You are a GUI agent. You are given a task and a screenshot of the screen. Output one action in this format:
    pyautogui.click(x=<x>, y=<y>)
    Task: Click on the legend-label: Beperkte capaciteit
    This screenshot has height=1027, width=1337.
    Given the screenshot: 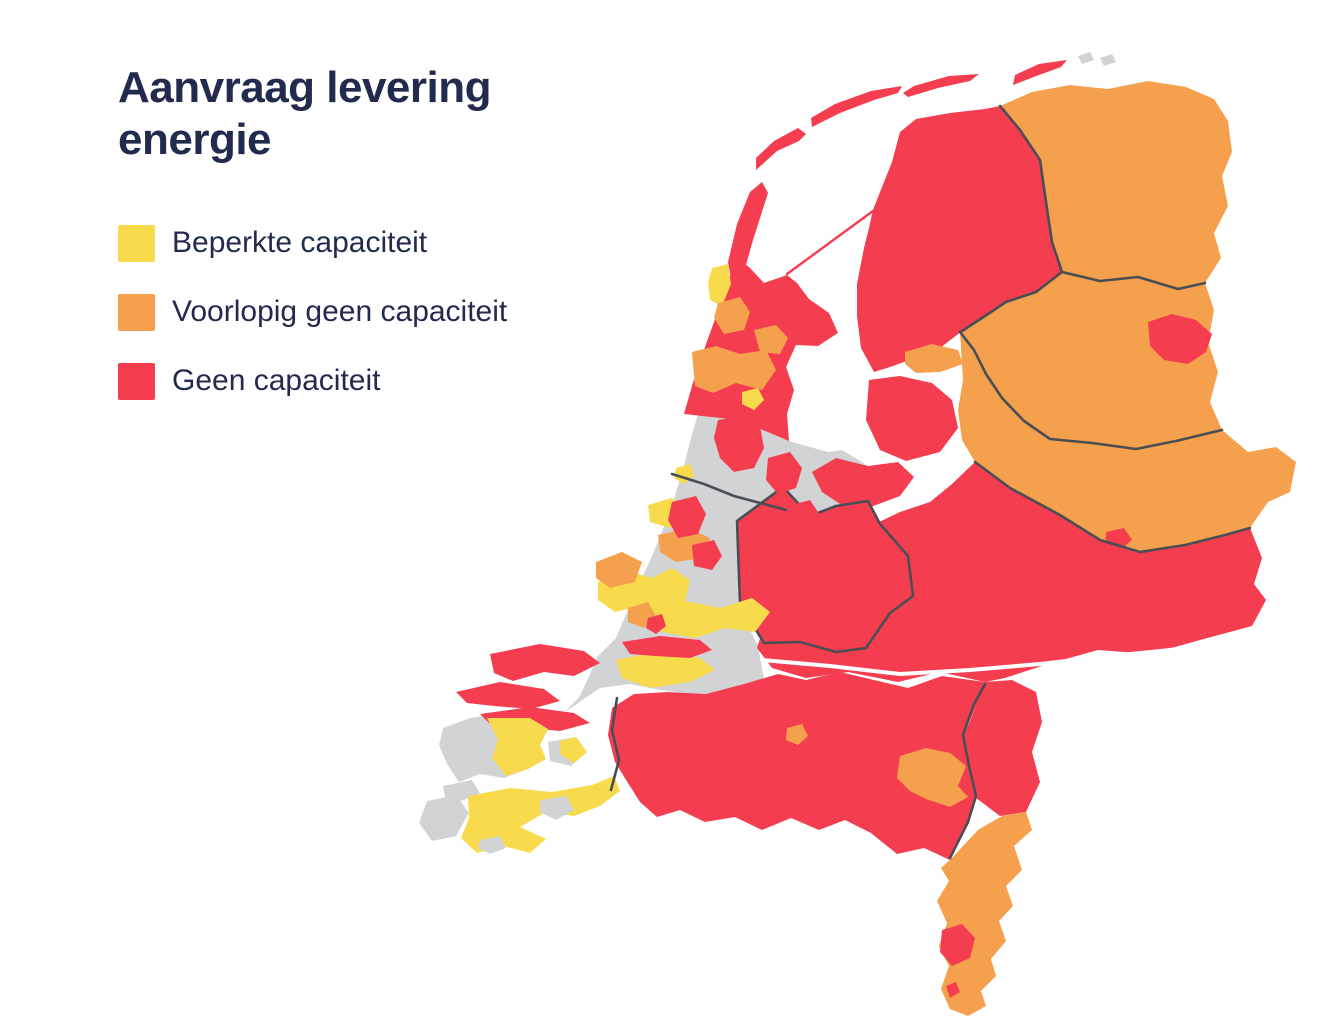 What is the action you would take?
    pyautogui.click(x=300, y=242)
    